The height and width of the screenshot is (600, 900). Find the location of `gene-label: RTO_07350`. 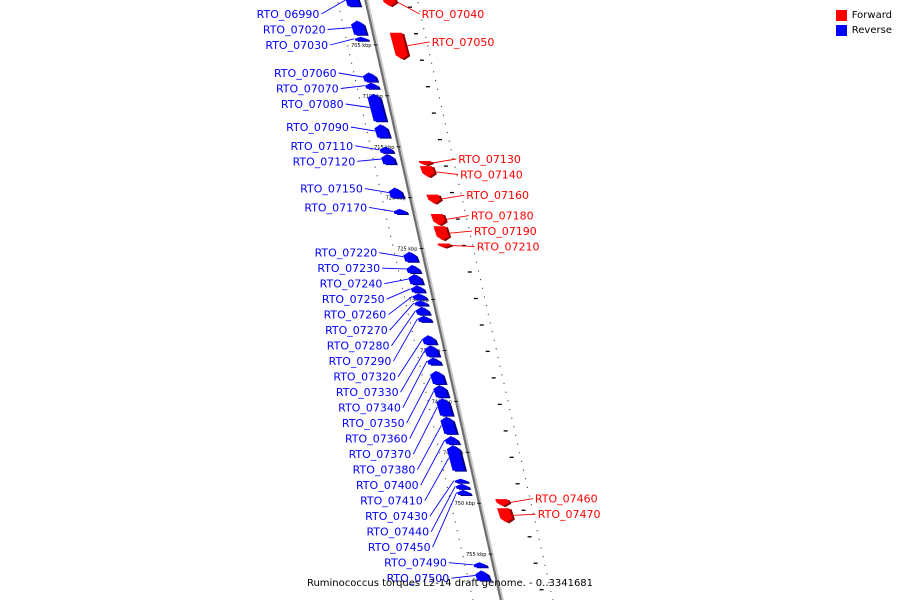

gene-label: RTO_07350 is located at coordinates (373, 423).